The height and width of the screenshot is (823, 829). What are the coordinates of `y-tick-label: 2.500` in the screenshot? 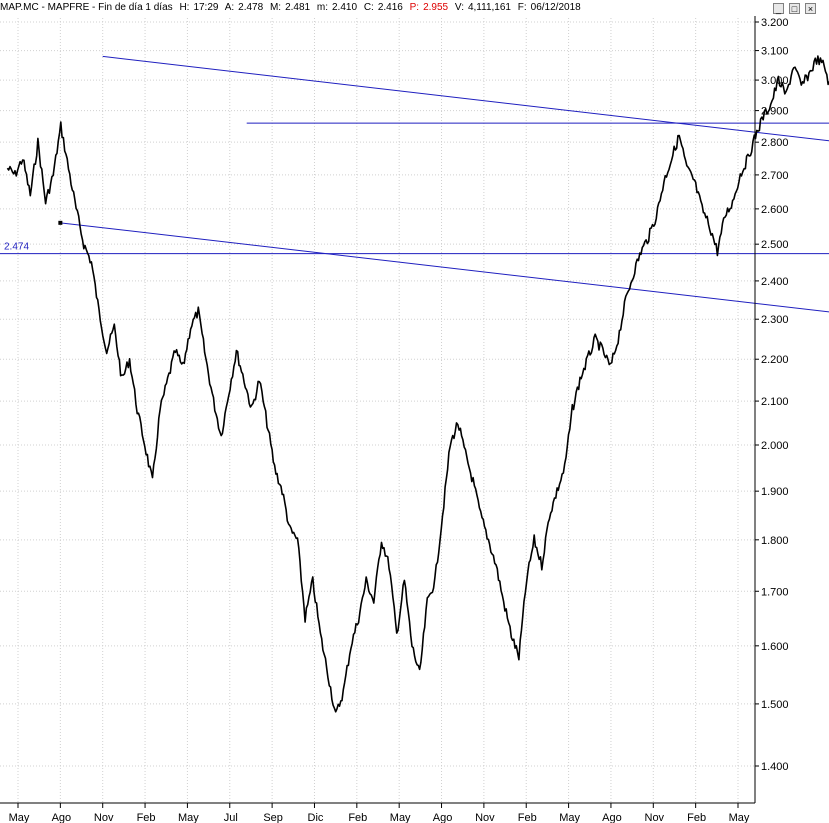 It's located at (775, 245).